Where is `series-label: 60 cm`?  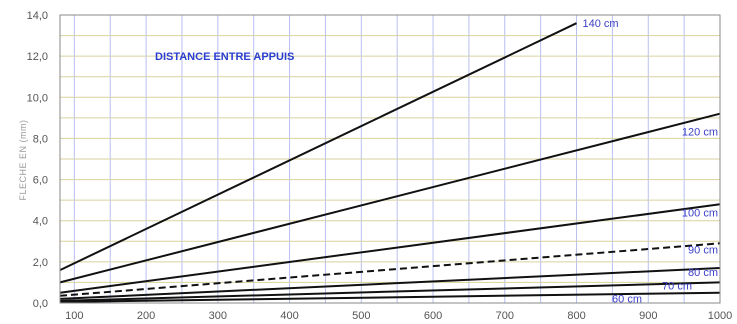
series-label: 60 cm is located at coordinates (627, 300).